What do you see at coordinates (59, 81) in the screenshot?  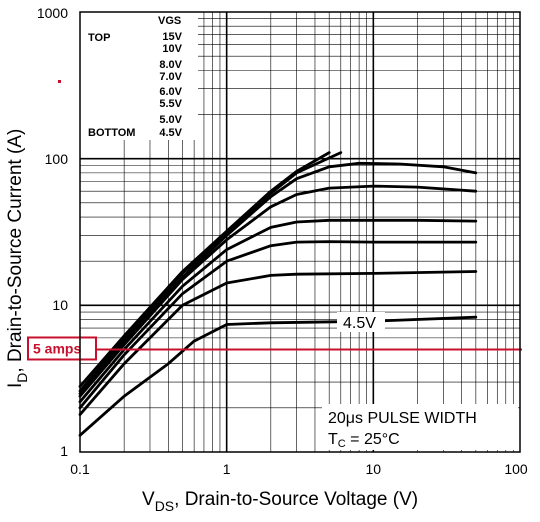 I see `red-dot-mark` at bounding box center [59, 81].